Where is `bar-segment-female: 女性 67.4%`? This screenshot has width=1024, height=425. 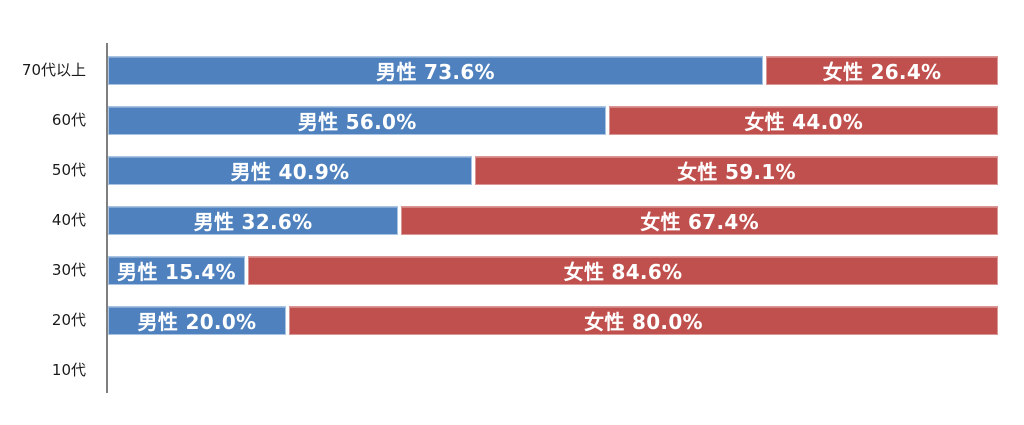
bar-segment-female: 女性 67.4% is located at coordinates (699, 220).